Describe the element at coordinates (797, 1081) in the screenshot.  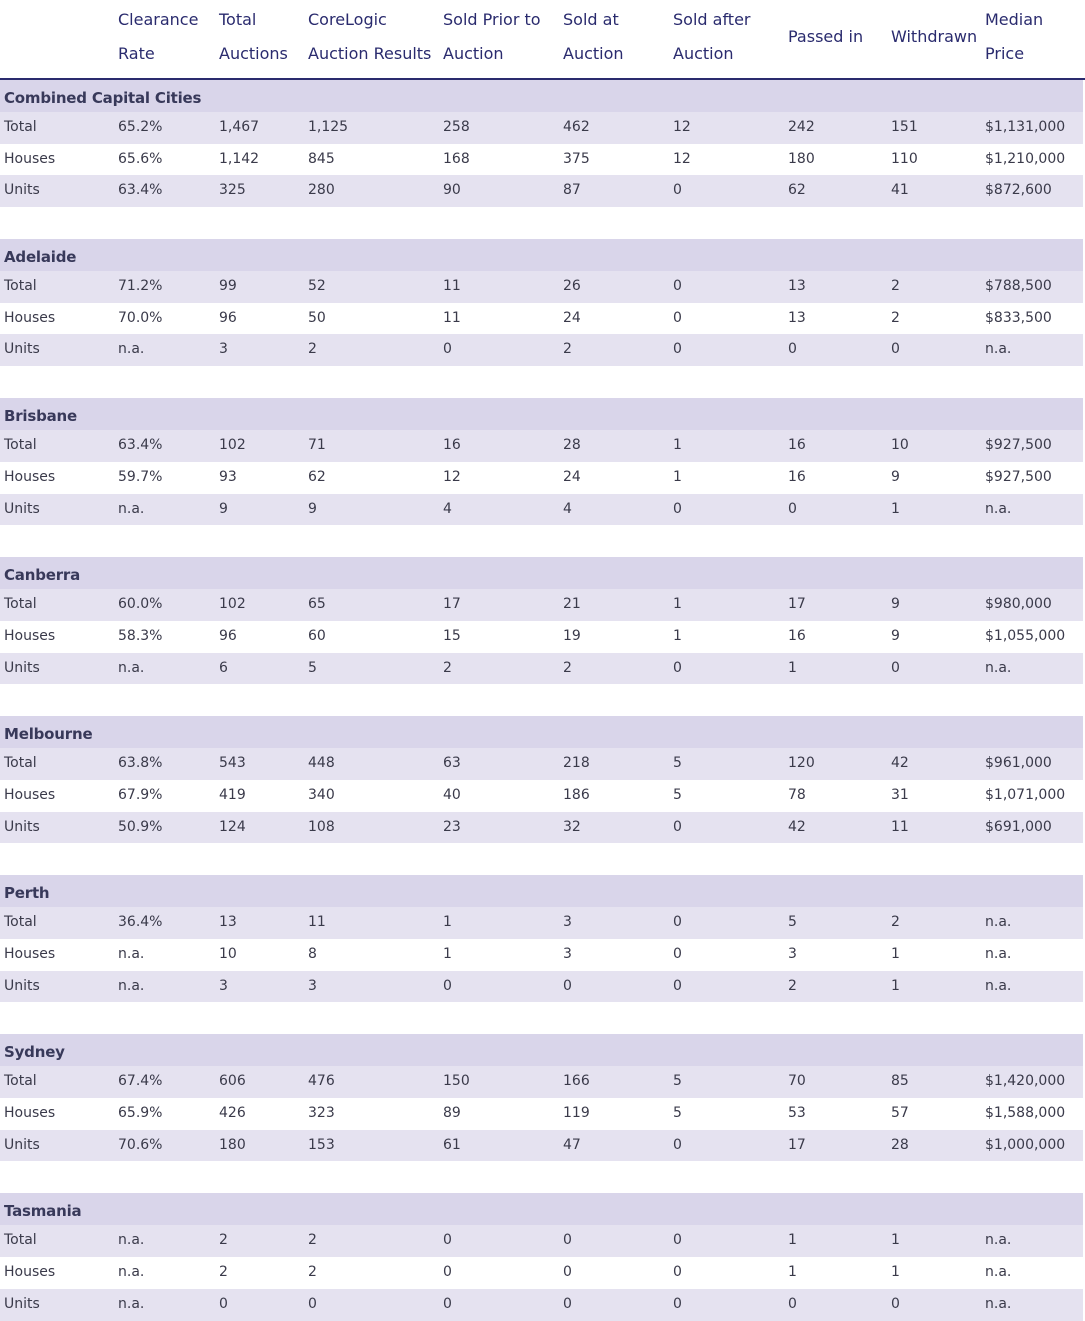
I see `table-cell: 70` at that location.